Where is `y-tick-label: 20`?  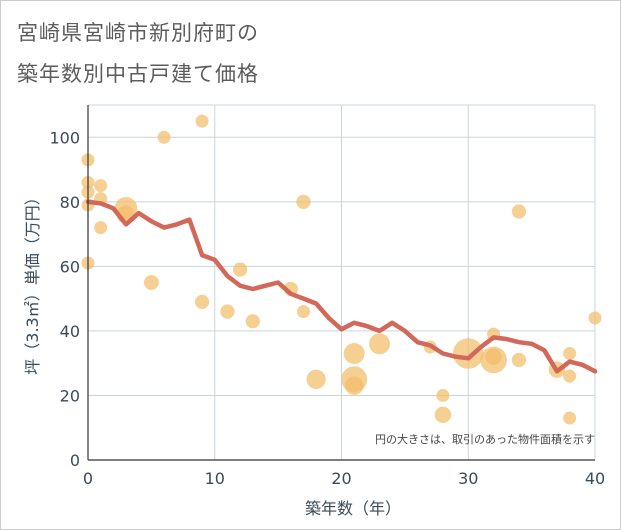 y-tick-label: 20 is located at coordinates (70, 395).